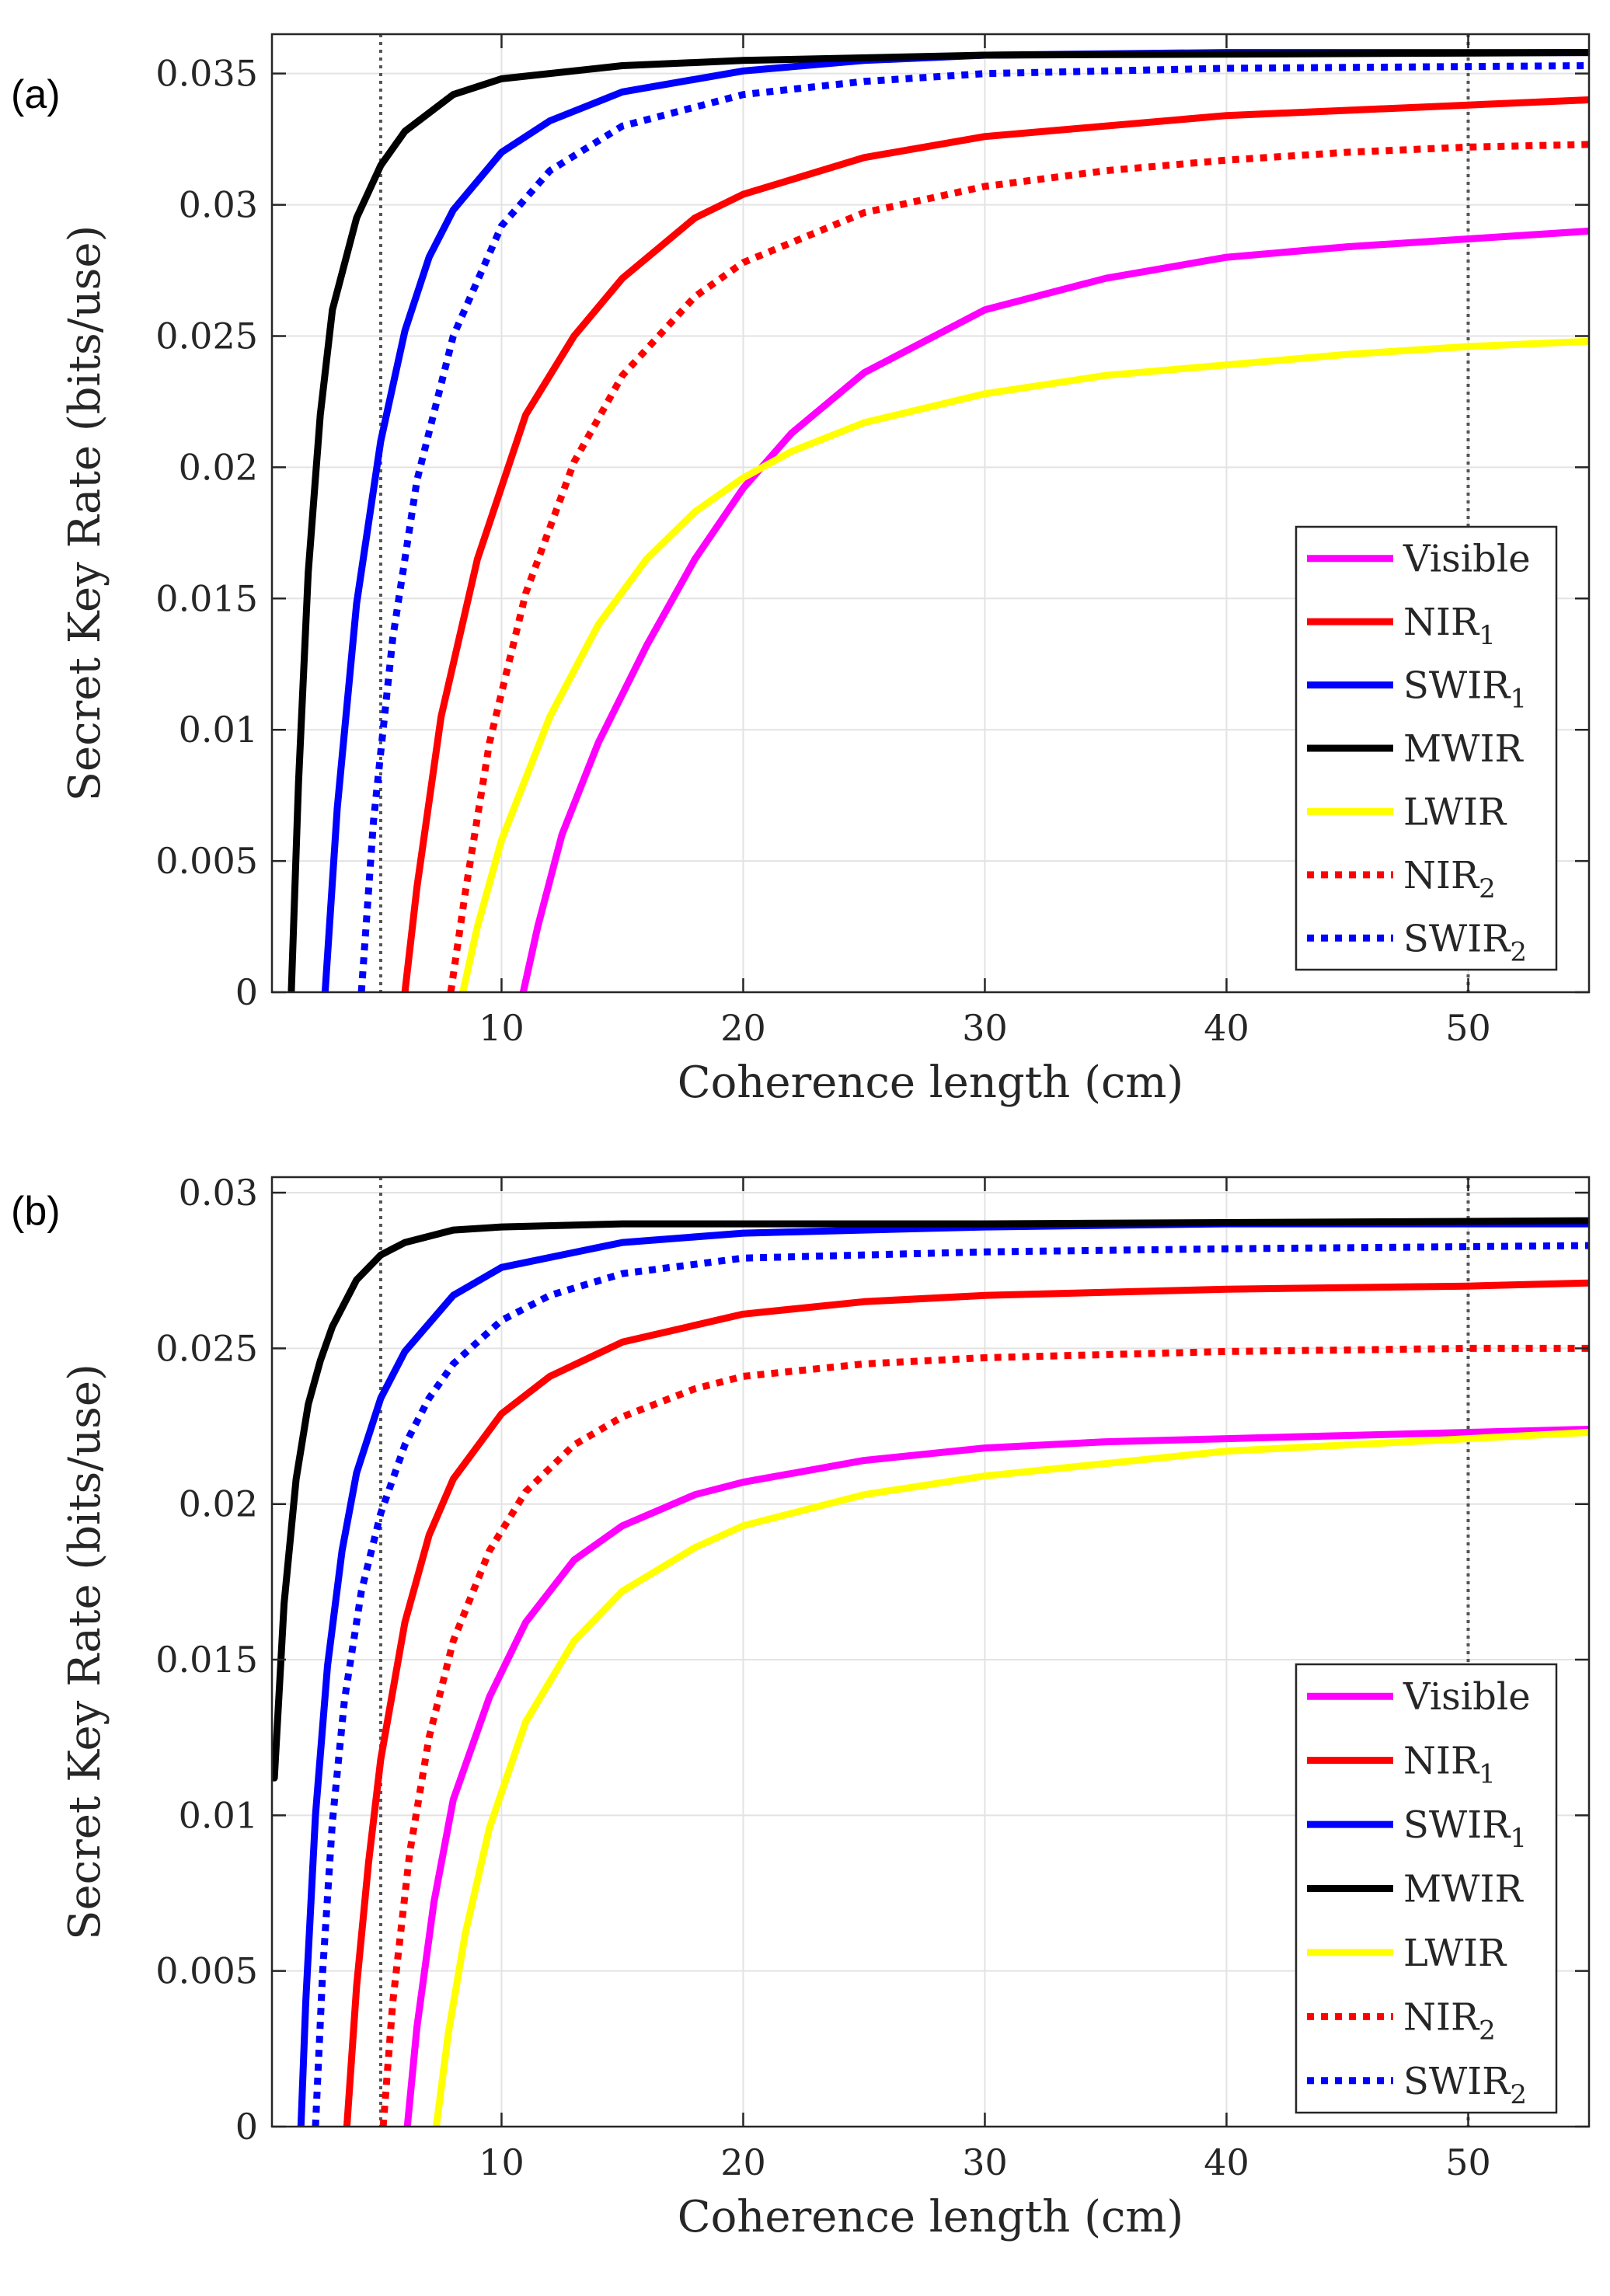 This screenshot has width=1610, height=2296. I want to click on y-tick-label: 0.035, so click(206, 74).